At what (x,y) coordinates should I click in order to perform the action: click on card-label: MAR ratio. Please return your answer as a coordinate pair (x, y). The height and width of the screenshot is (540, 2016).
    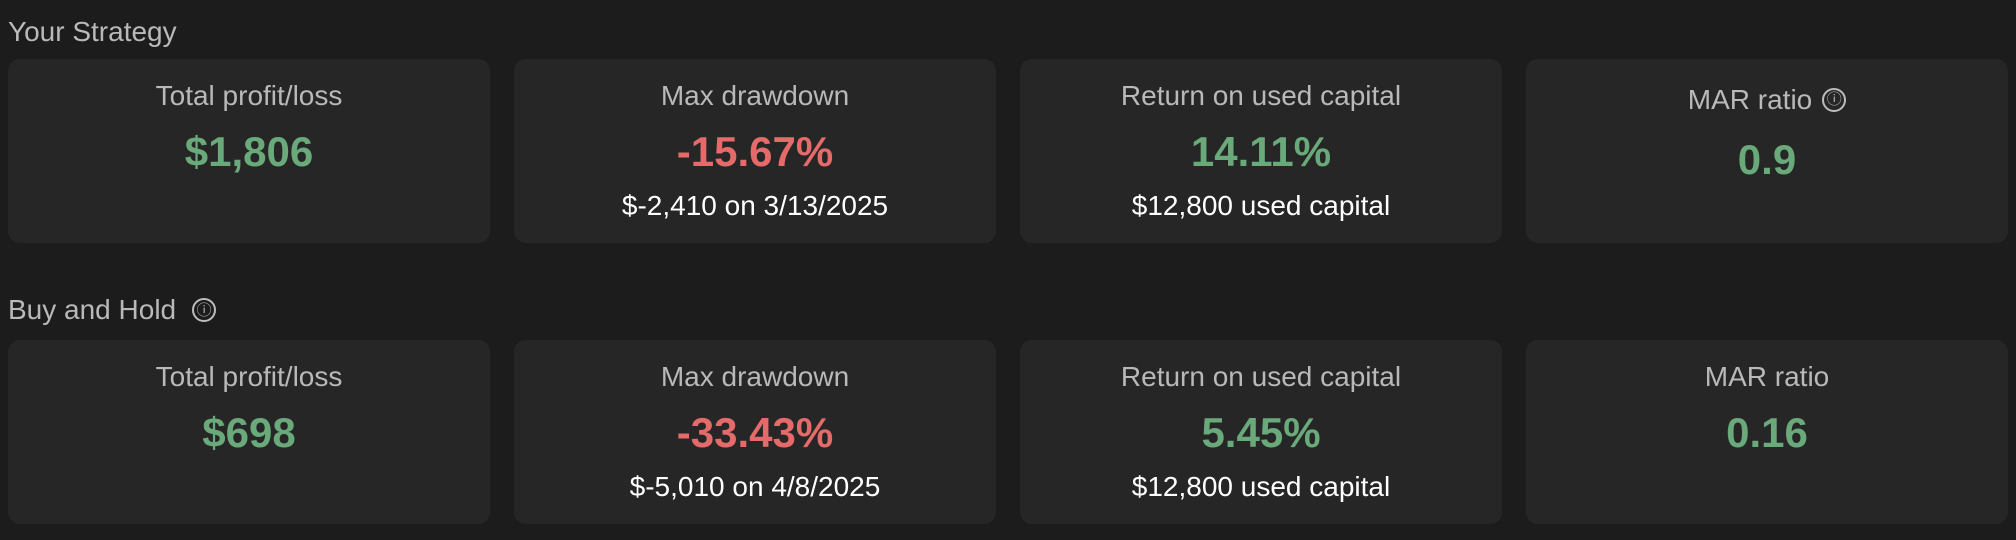
    Looking at the image, I should click on (1767, 377).